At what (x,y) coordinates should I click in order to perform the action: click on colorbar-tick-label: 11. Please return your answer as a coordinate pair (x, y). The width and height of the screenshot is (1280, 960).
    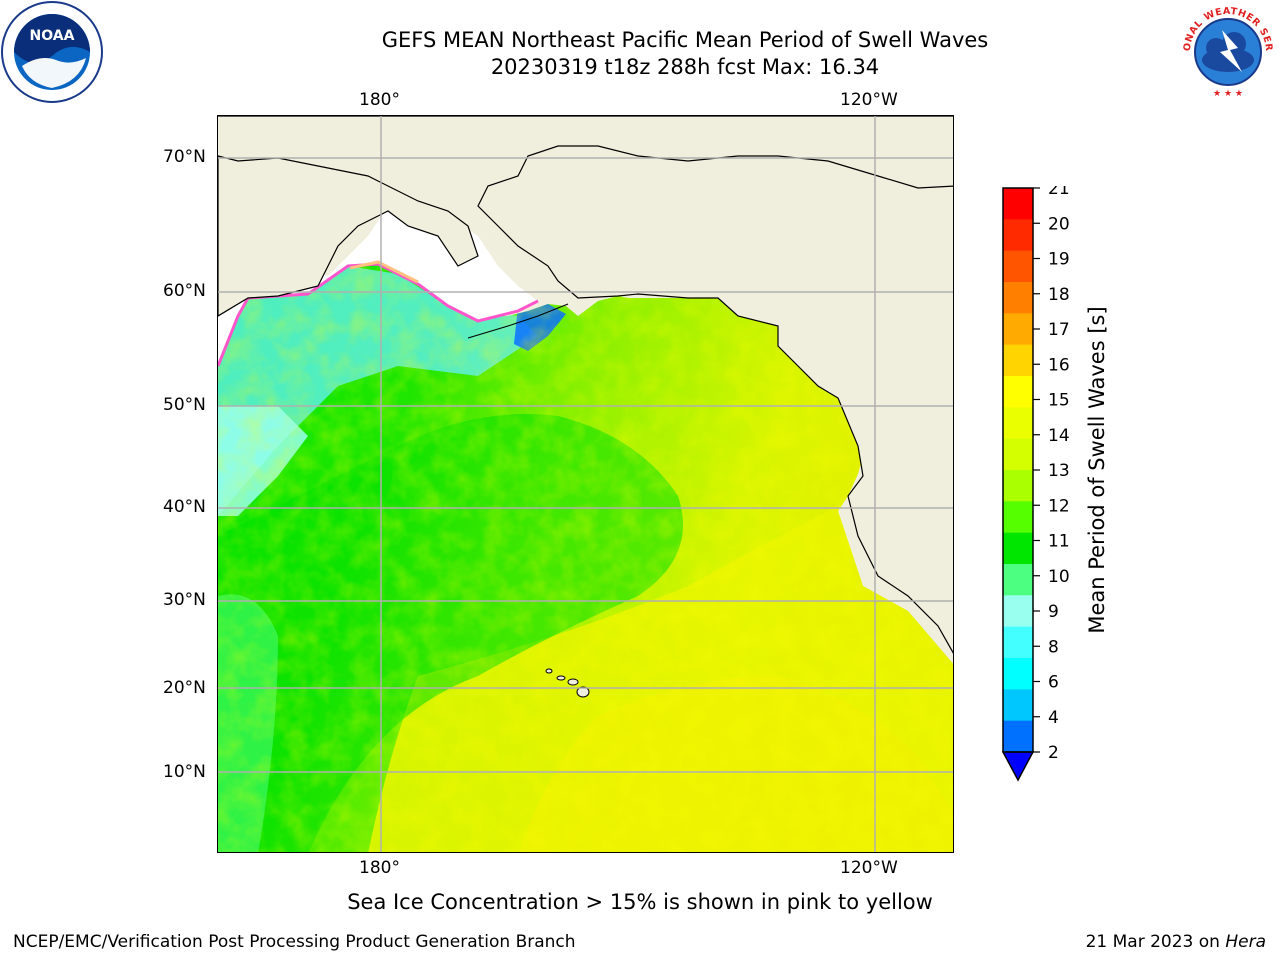
    Looking at the image, I should click on (1059, 542).